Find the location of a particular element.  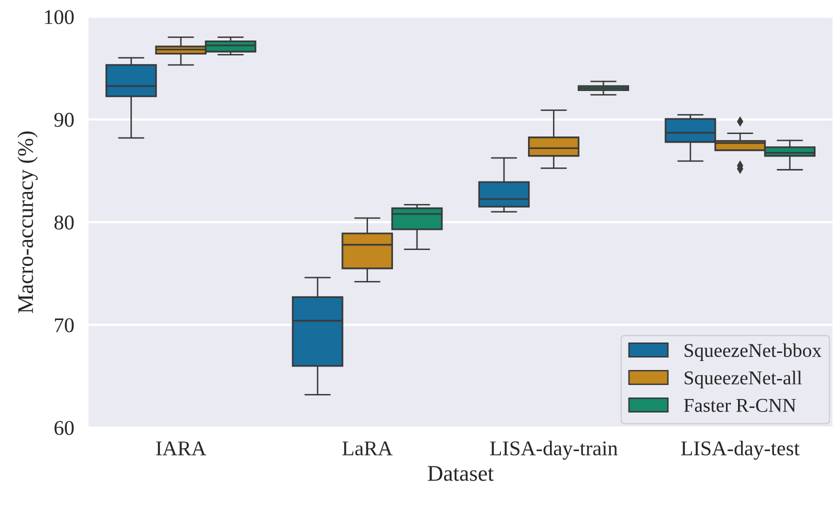

x-tick-label: LISA-day-train is located at coordinates (554, 450).